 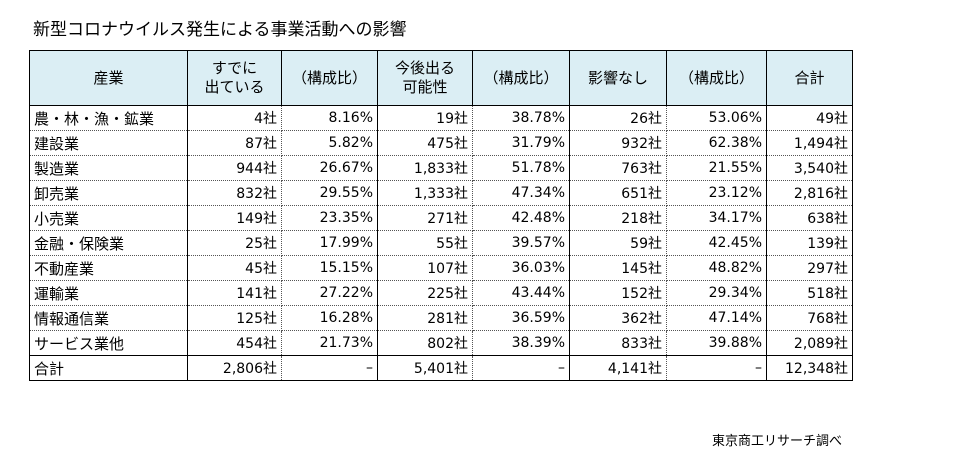 I want to click on possible-pct-cell: 36.59%, so click(x=521, y=318).